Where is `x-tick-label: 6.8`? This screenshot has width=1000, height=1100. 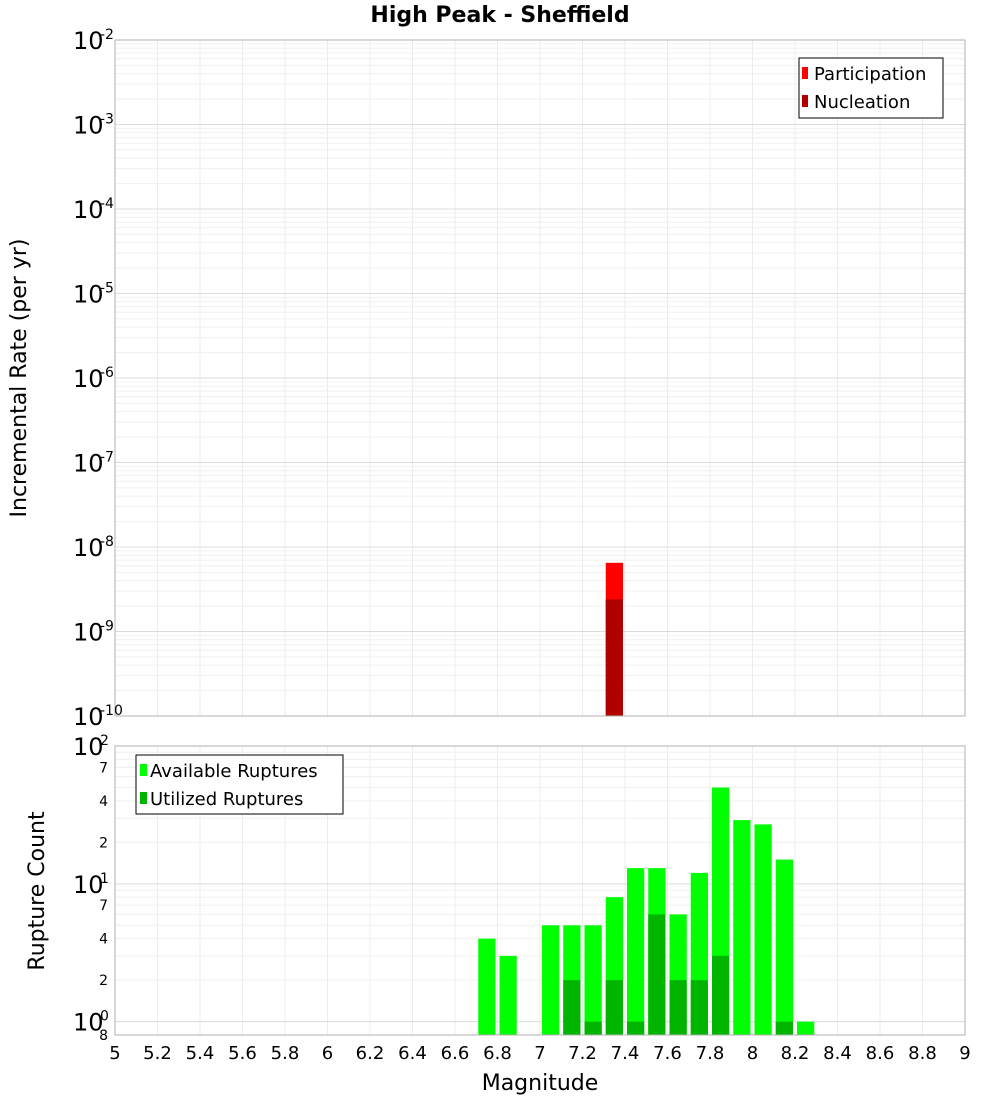 x-tick-label: 6.8 is located at coordinates (497, 1053).